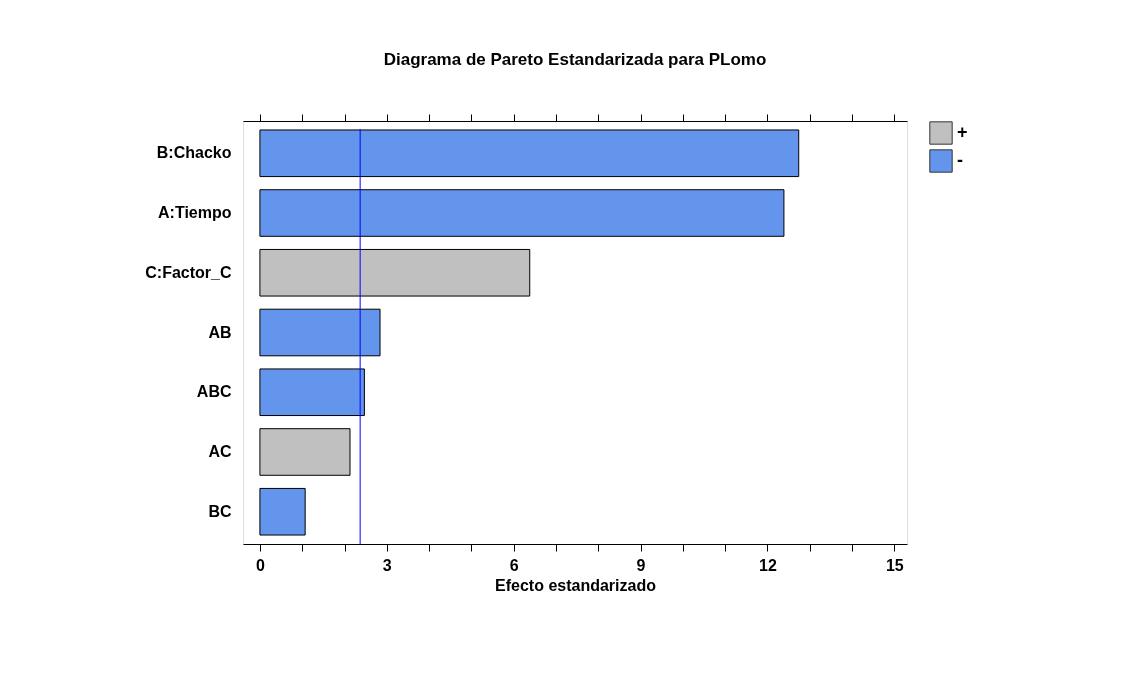 The image size is (1123, 675). What do you see at coordinates (514, 565) in the screenshot?
I see `x-tick-label: 6` at bounding box center [514, 565].